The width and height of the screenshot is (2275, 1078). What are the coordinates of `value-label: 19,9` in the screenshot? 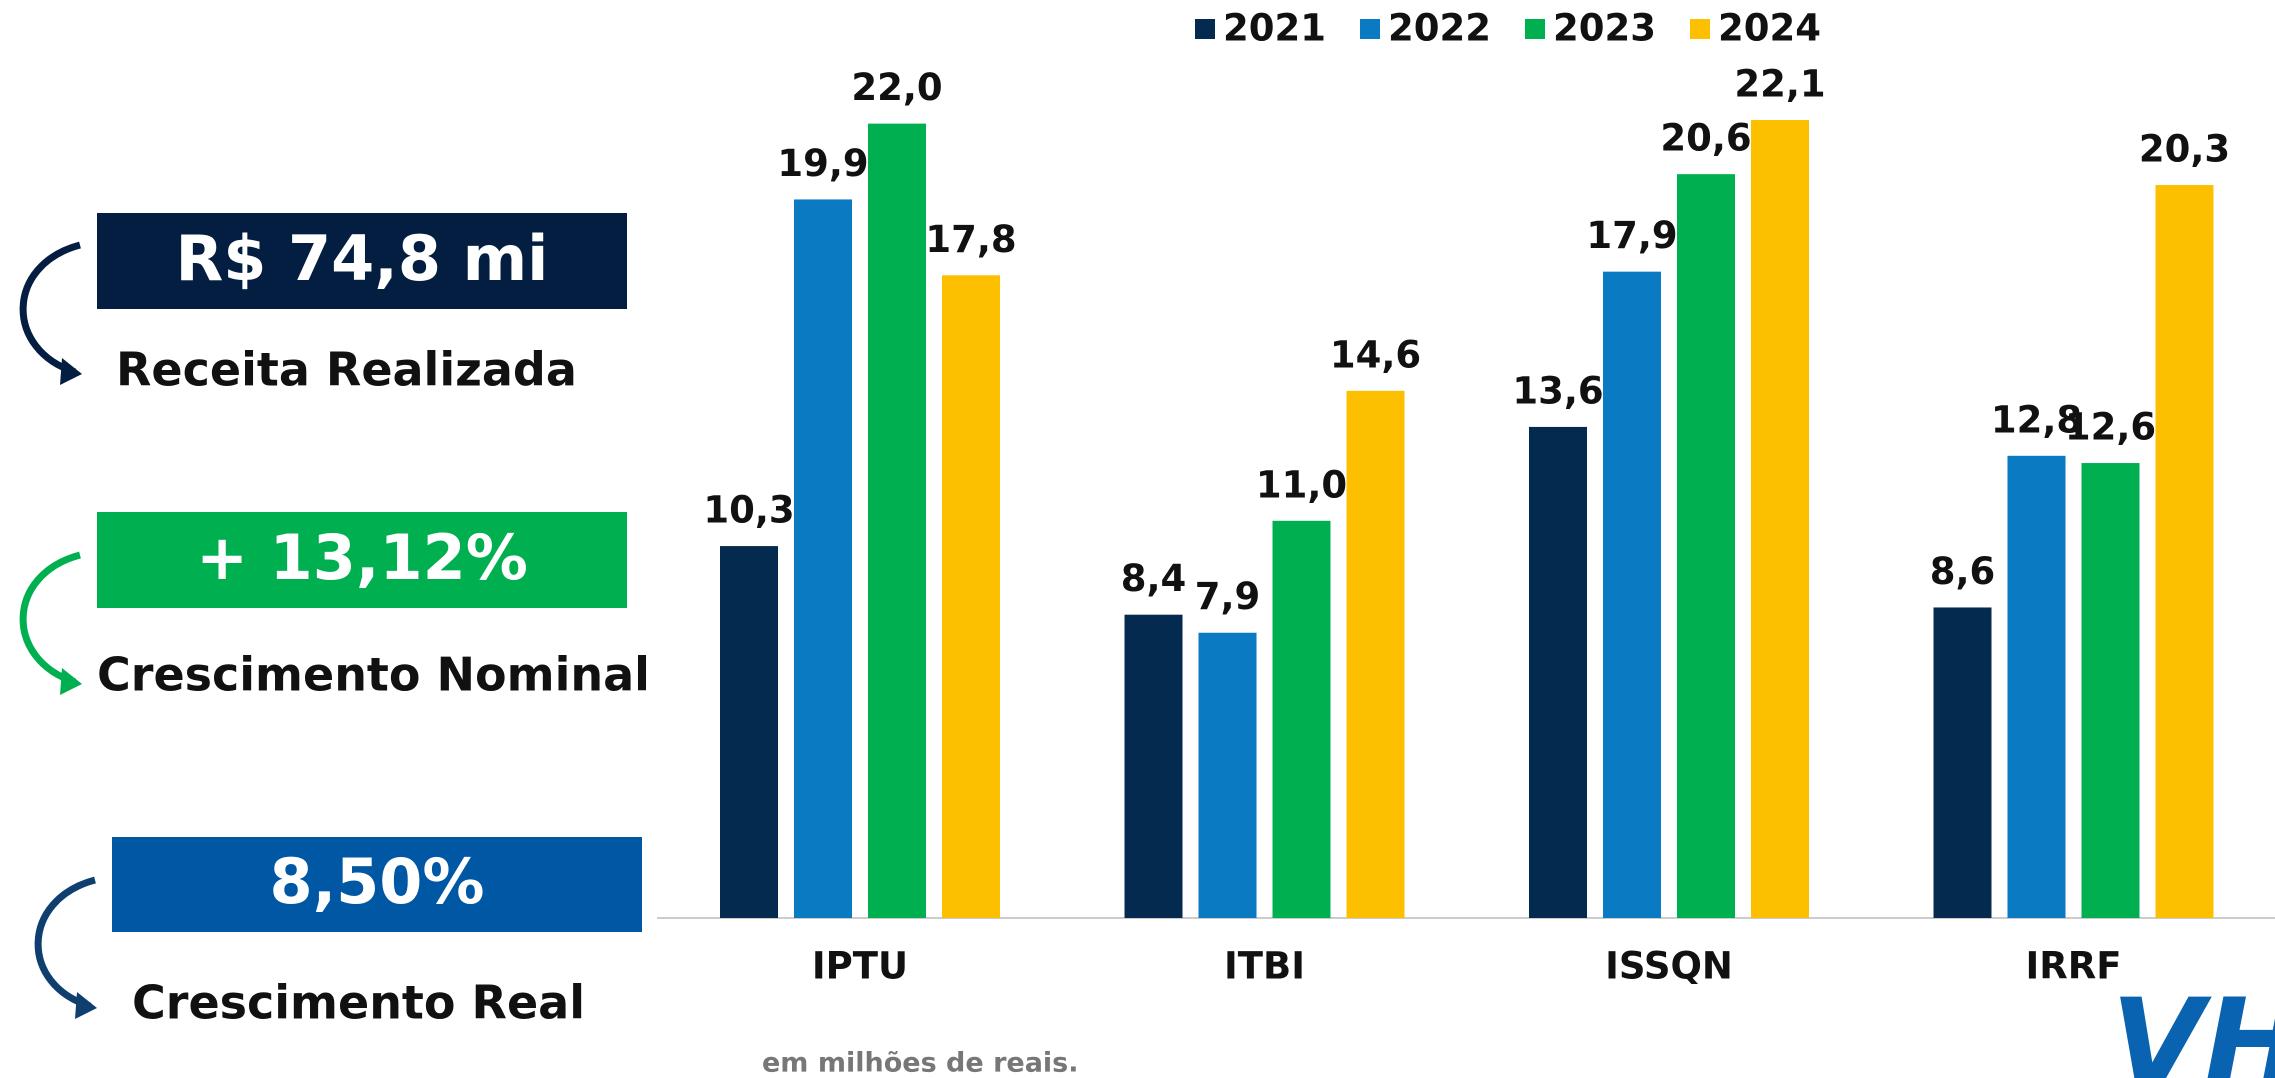 It's located at (822, 163).